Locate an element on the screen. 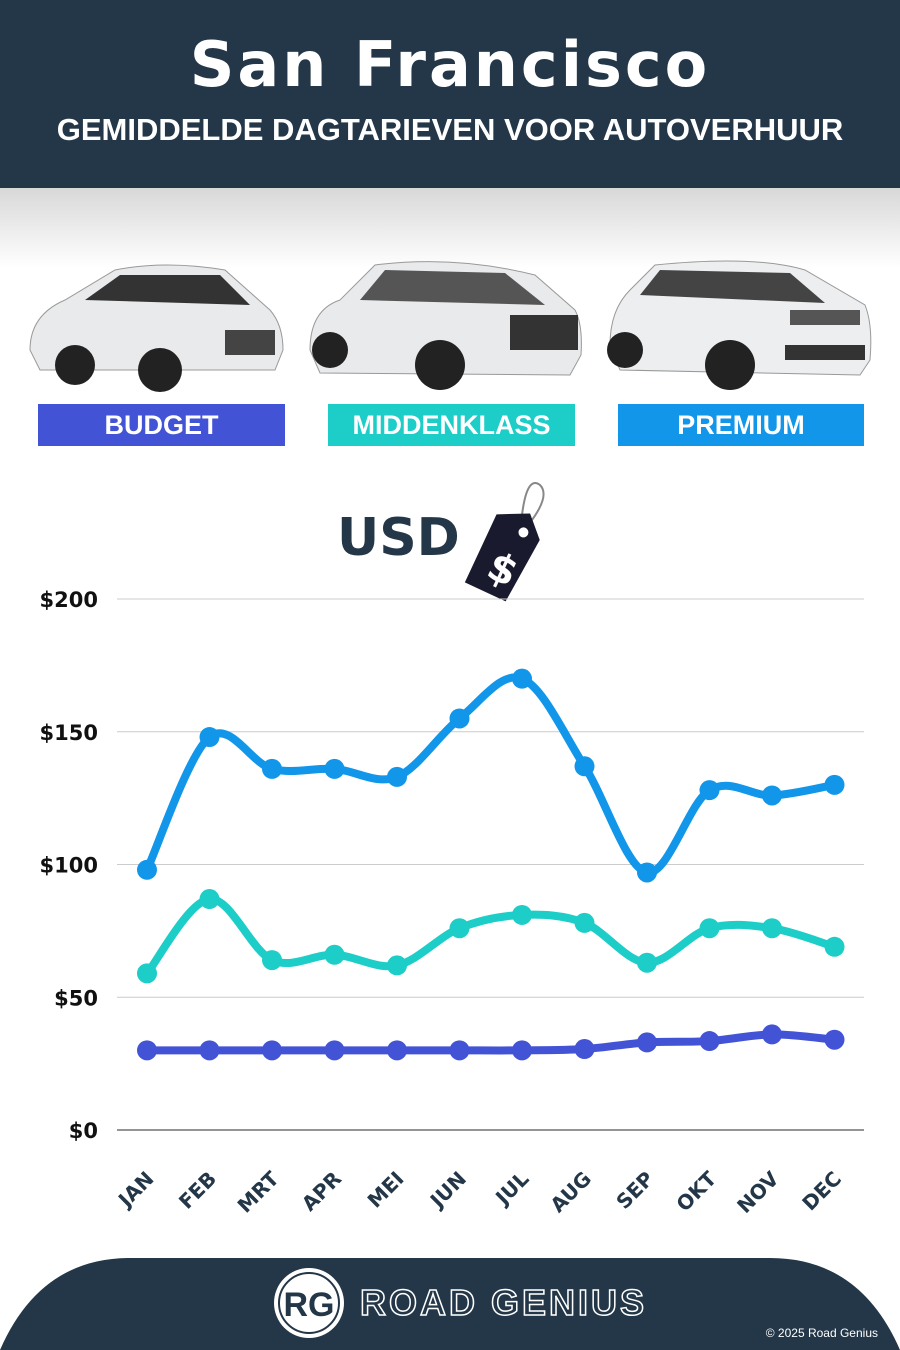 The height and width of the screenshot is (1350, 900). legend-budget: BUDGET is located at coordinates (161, 425).